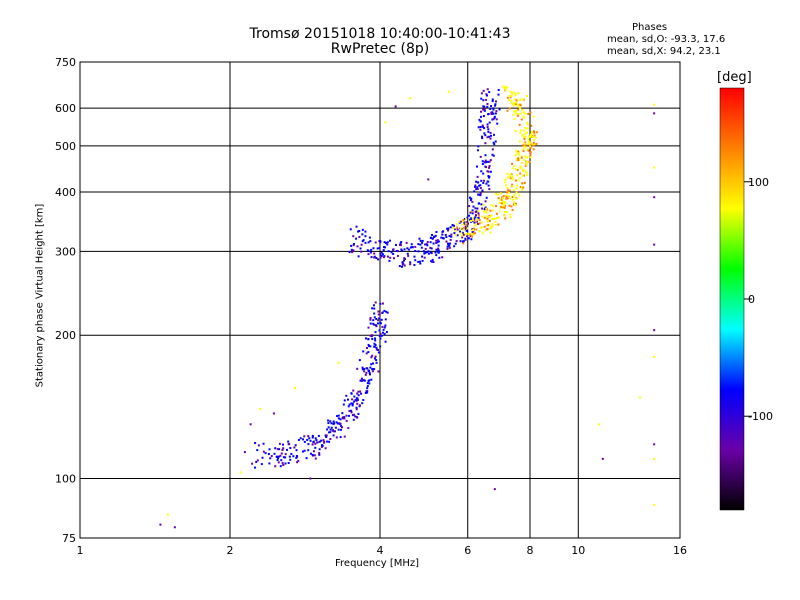 The image size is (800, 600). What do you see at coordinates (65, 335) in the screenshot?
I see `y-tick-label: 200` at bounding box center [65, 335].